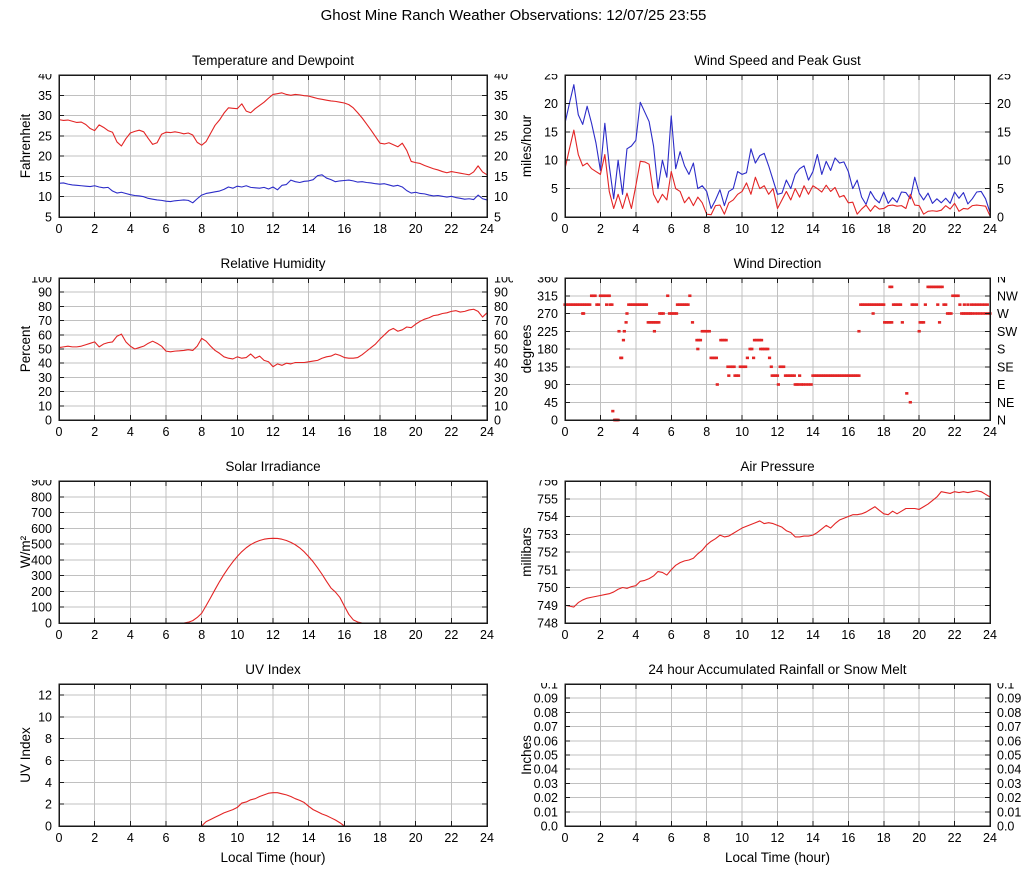 The height and width of the screenshot is (878, 1027). Describe the element at coordinates (501, 350) in the screenshot. I see `svg-text: 50` at that location.